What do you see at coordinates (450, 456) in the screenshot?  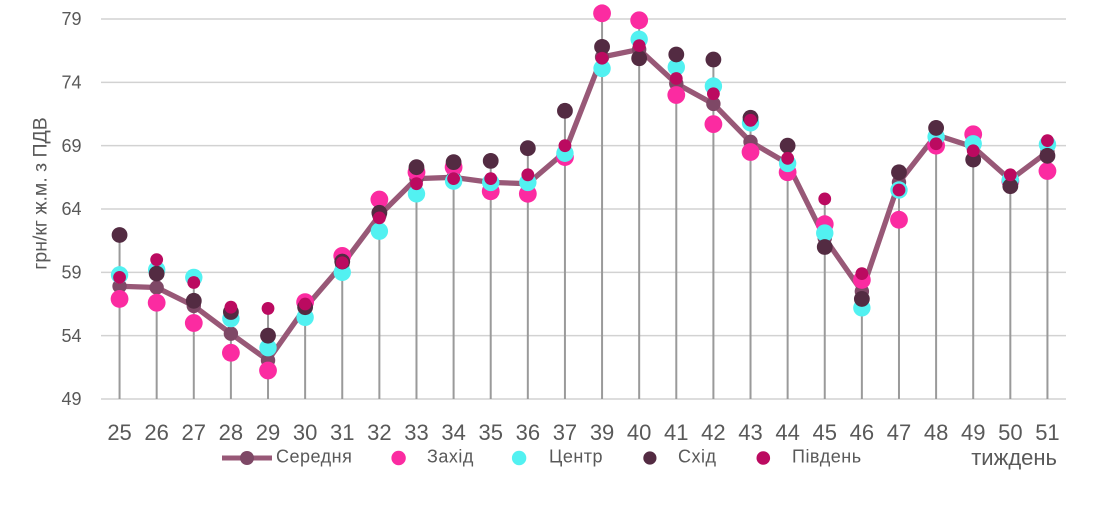 I see `svg-text: Захід` at bounding box center [450, 456].